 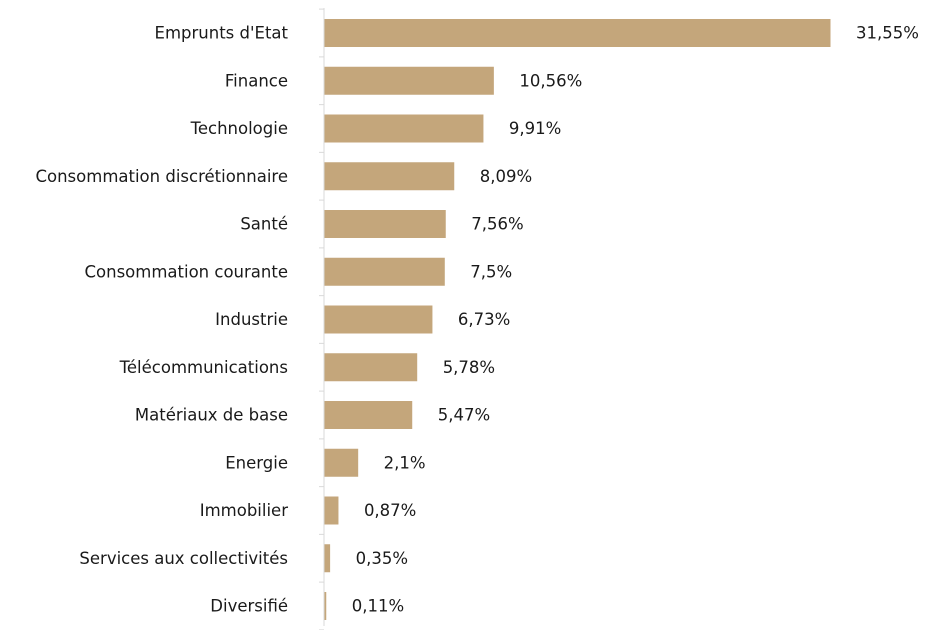 I want to click on axis-layer, so click(x=322, y=319).